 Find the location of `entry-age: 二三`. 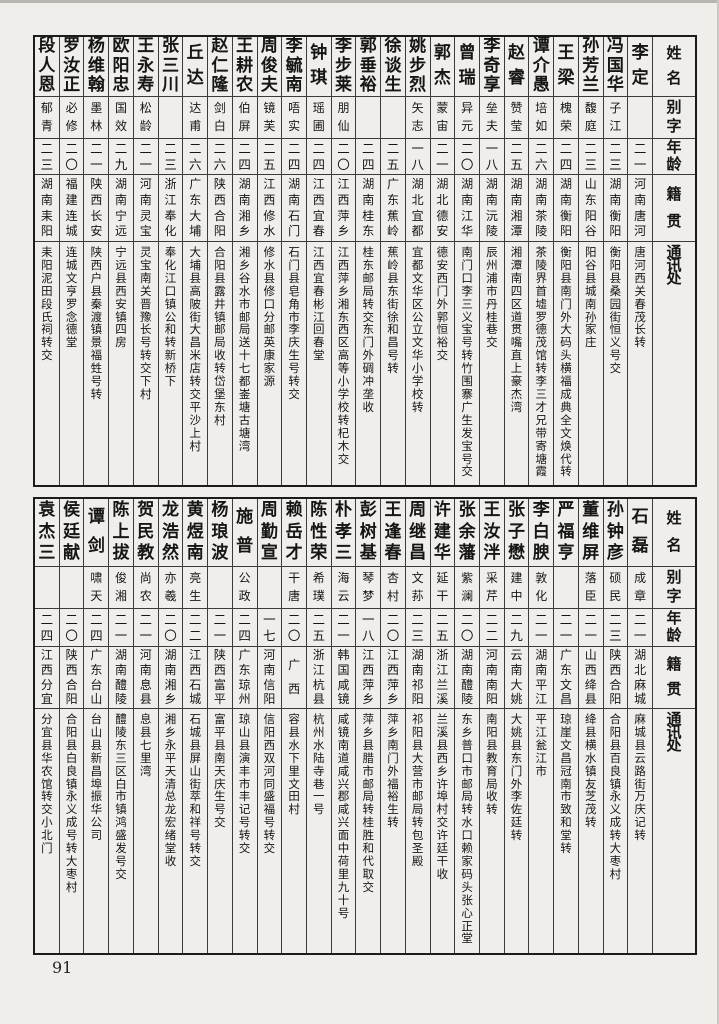

entry-age: 二三 is located at coordinates (47, 157).